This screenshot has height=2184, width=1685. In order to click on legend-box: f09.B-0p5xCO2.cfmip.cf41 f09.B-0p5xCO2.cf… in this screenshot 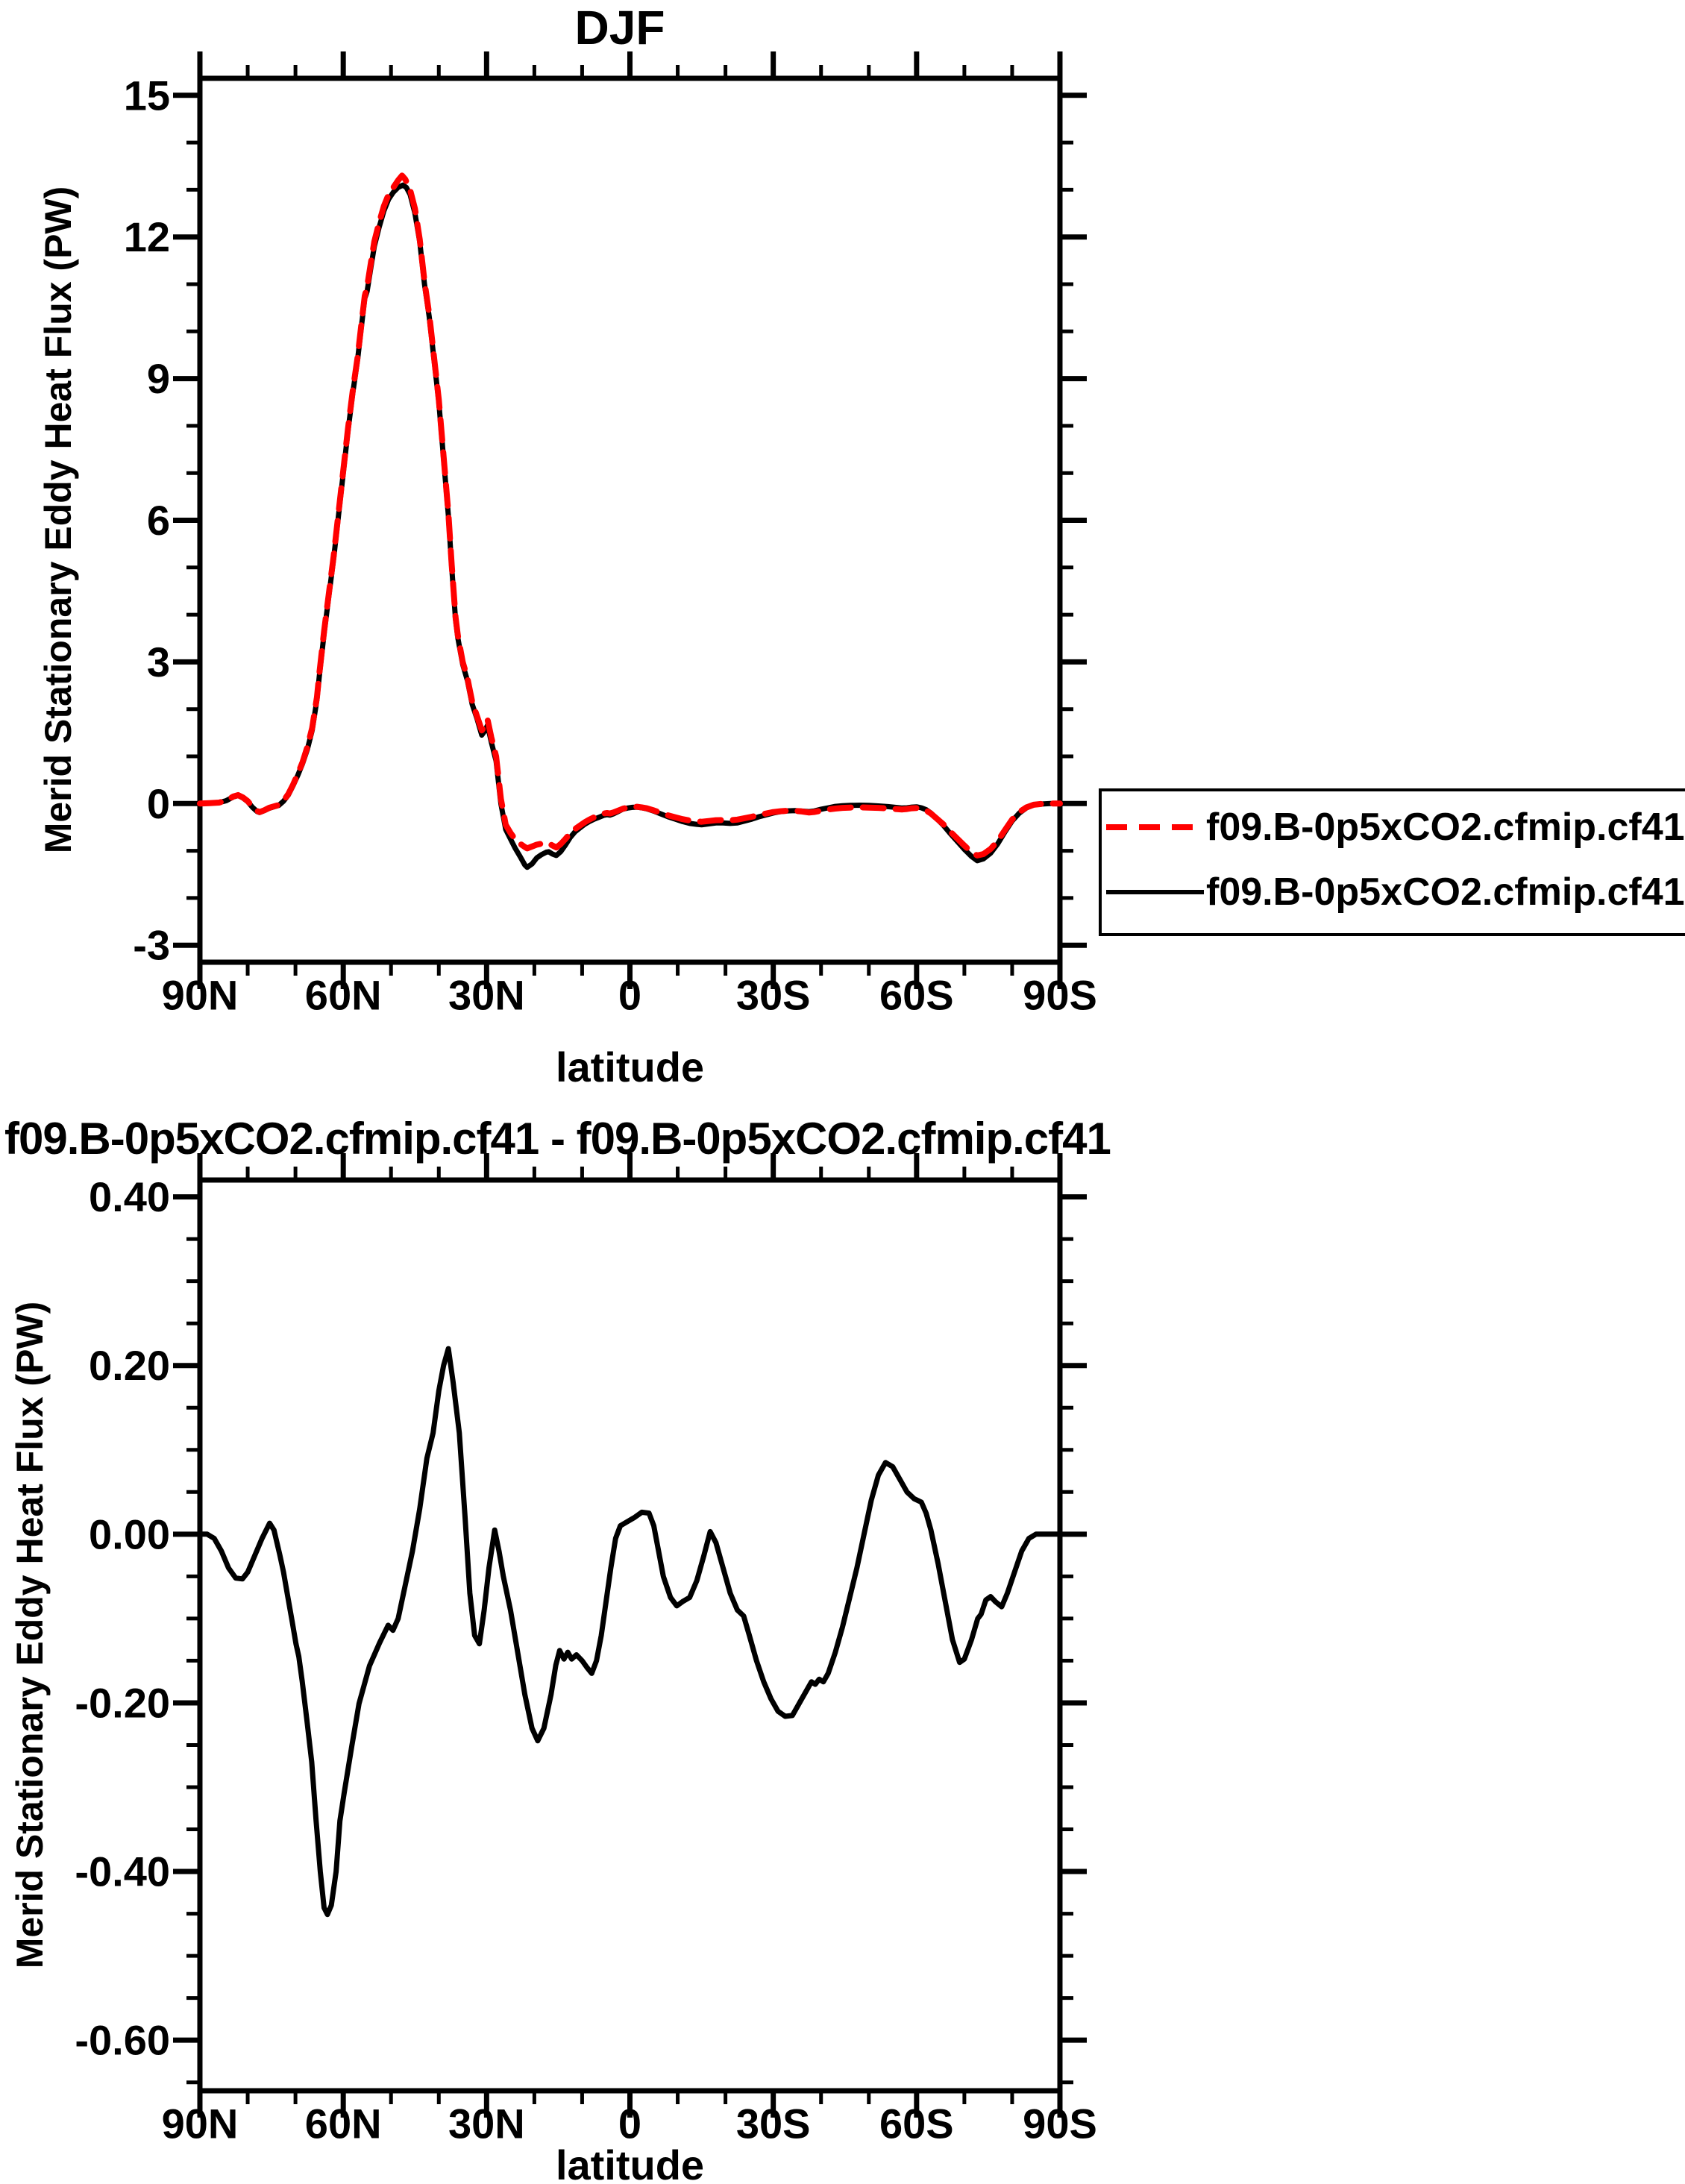, I will do `click(1392, 862)`.